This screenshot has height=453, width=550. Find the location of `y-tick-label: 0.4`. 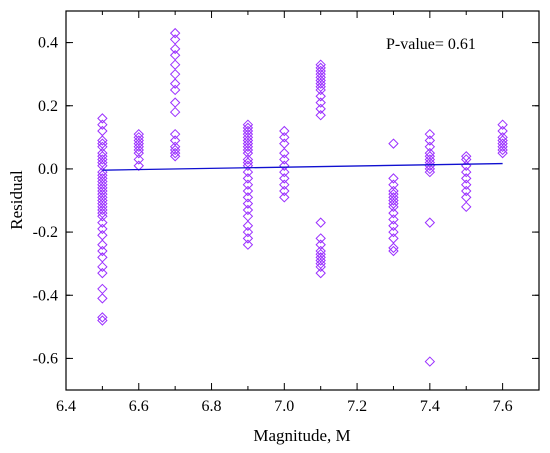

y-tick-label: 0.4 is located at coordinates (48, 43).